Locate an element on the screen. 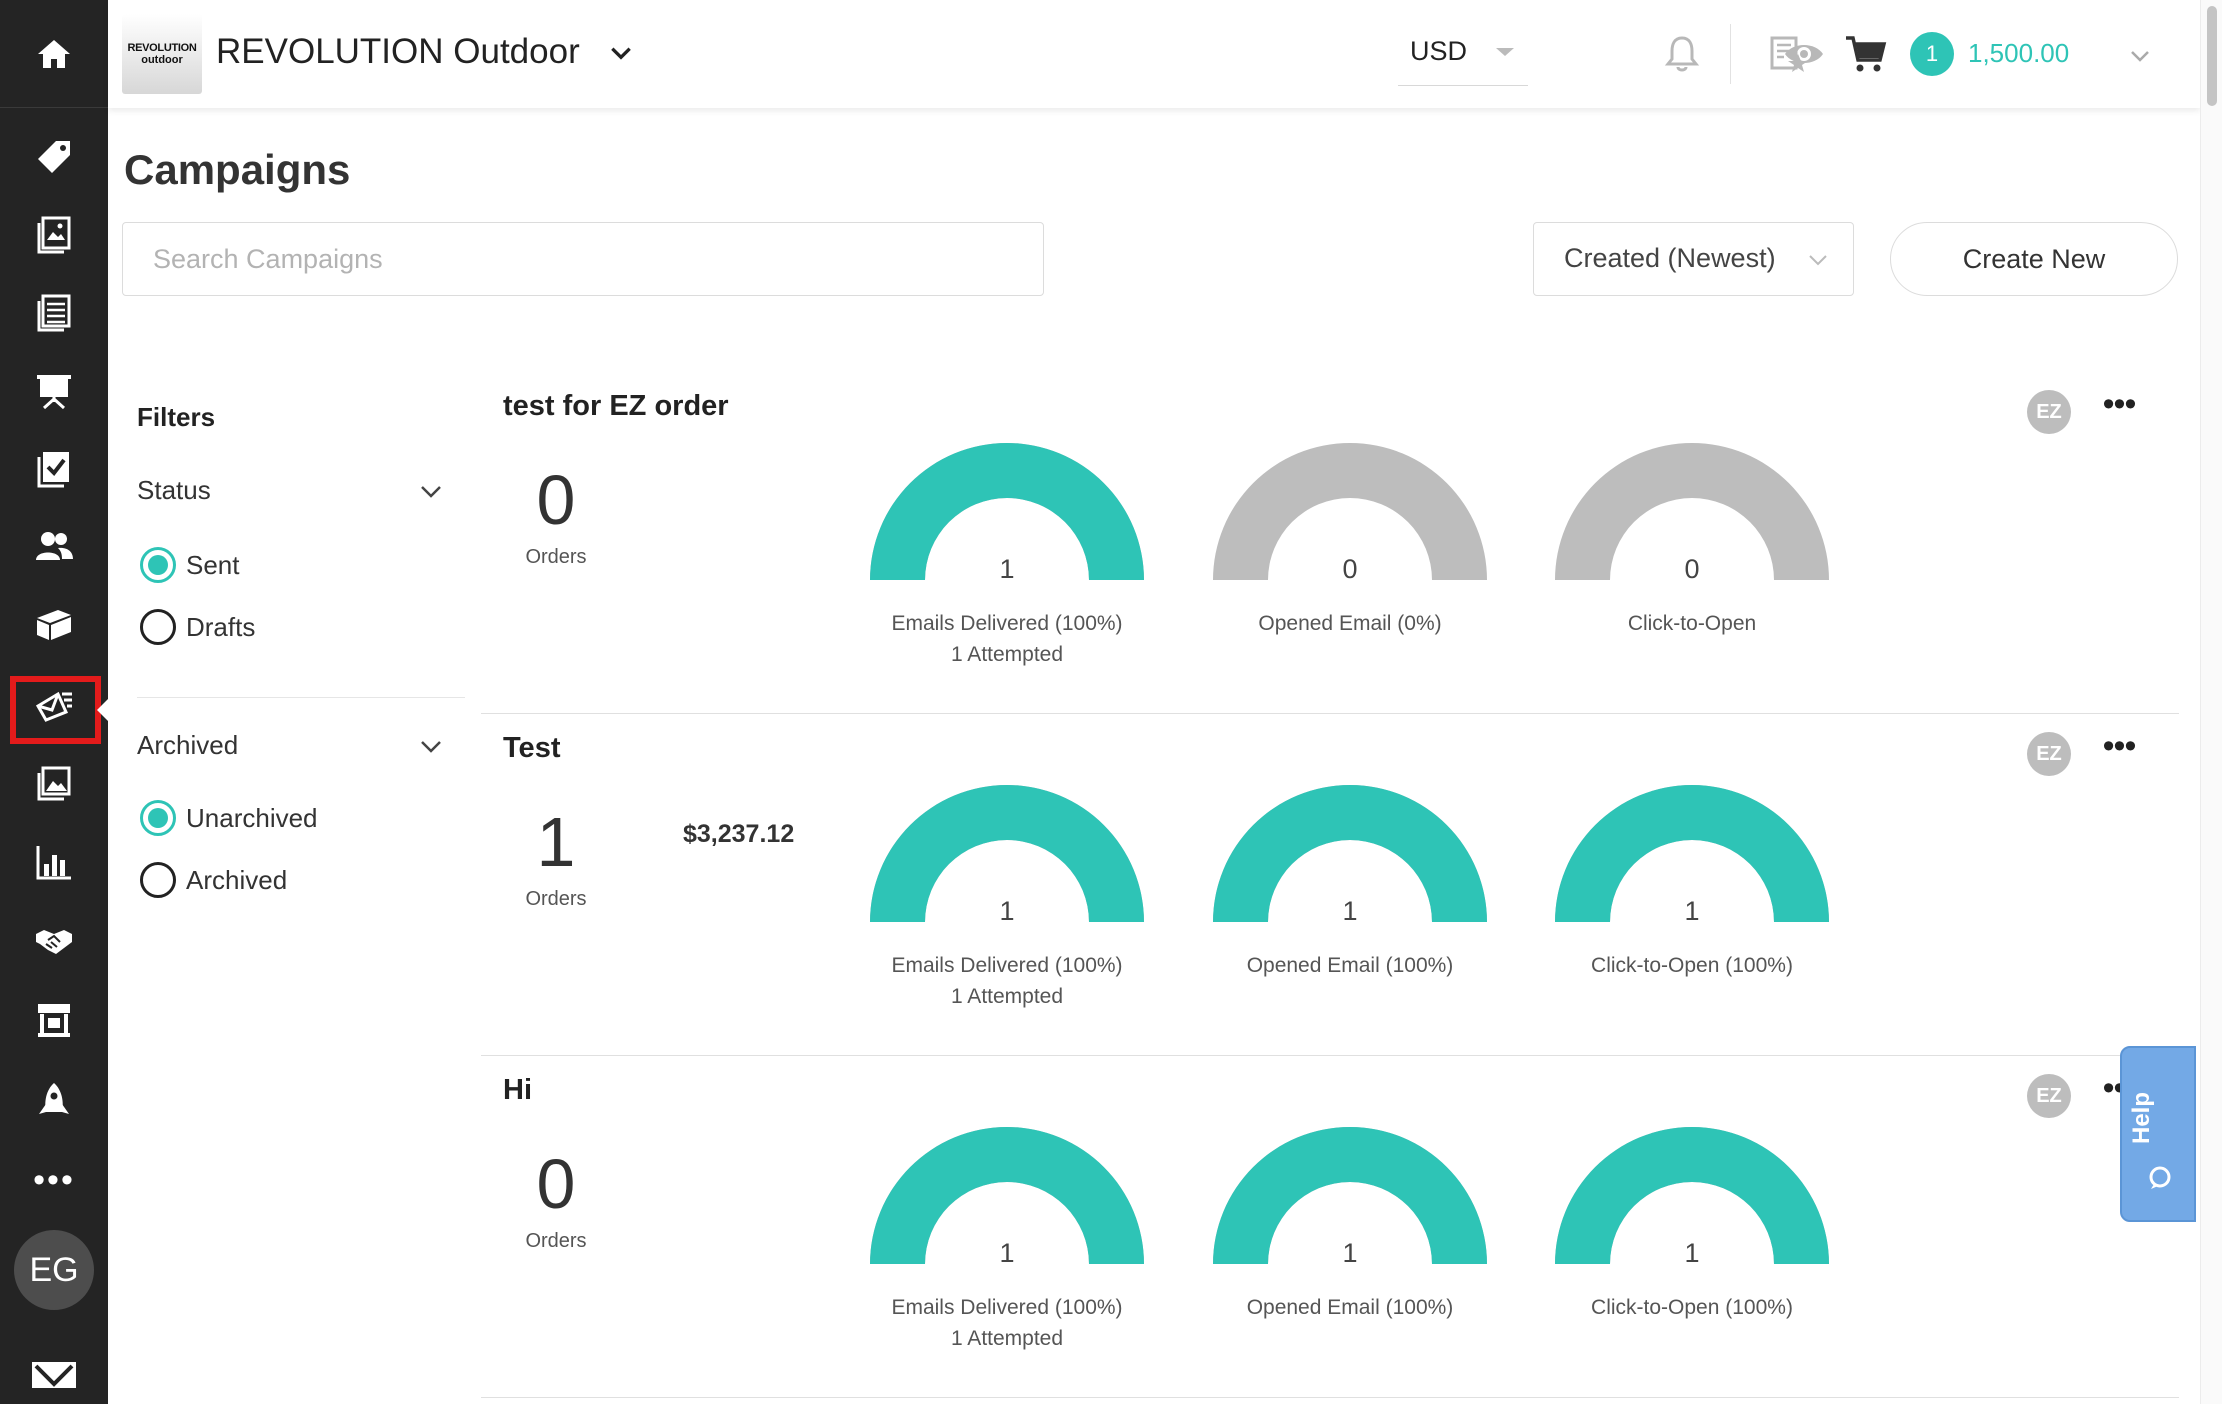 This screenshot has height=1404, width=2222. gauge-label: Emails Delivered (100%) 1 Attempted is located at coordinates (1007, 981).